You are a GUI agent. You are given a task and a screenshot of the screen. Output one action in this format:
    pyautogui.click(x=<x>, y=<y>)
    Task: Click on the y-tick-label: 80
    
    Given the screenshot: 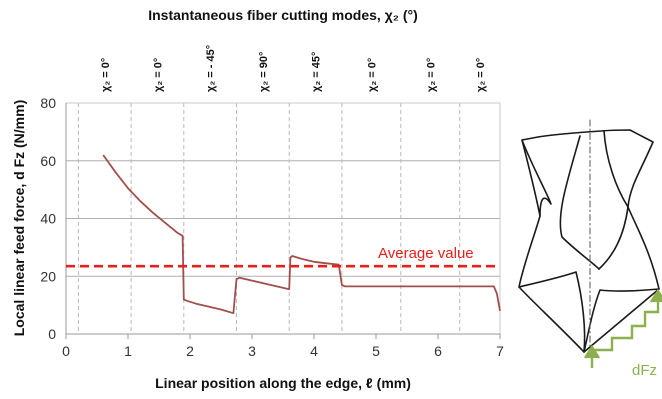 What is the action you would take?
    pyautogui.click(x=48, y=103)
    